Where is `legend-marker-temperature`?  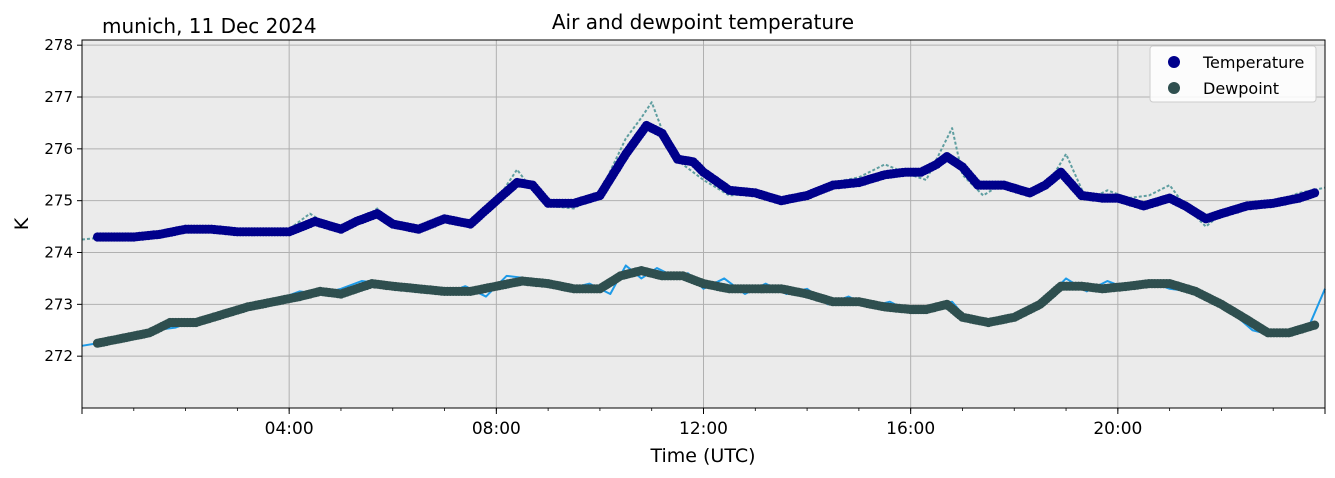 legend-marker-temperature is located at coordinates (1174, 62).